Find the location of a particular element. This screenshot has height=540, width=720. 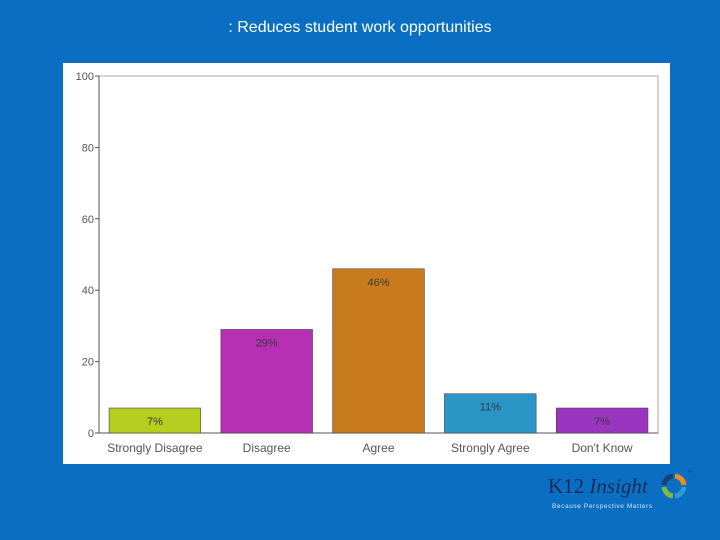

y-tick-label: 100 is located at coordinates (85, 77).